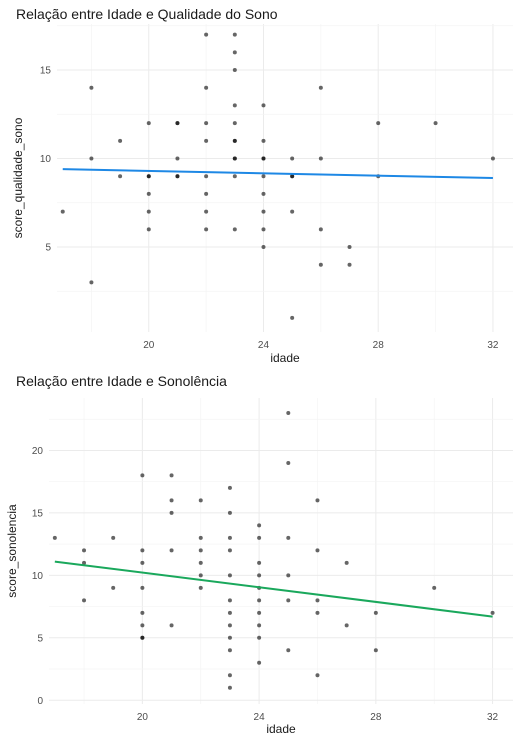  Describe the element at coordinates (12, 551) in the screenshot. I see `y-axis-title: score_sonolencia` at that location.